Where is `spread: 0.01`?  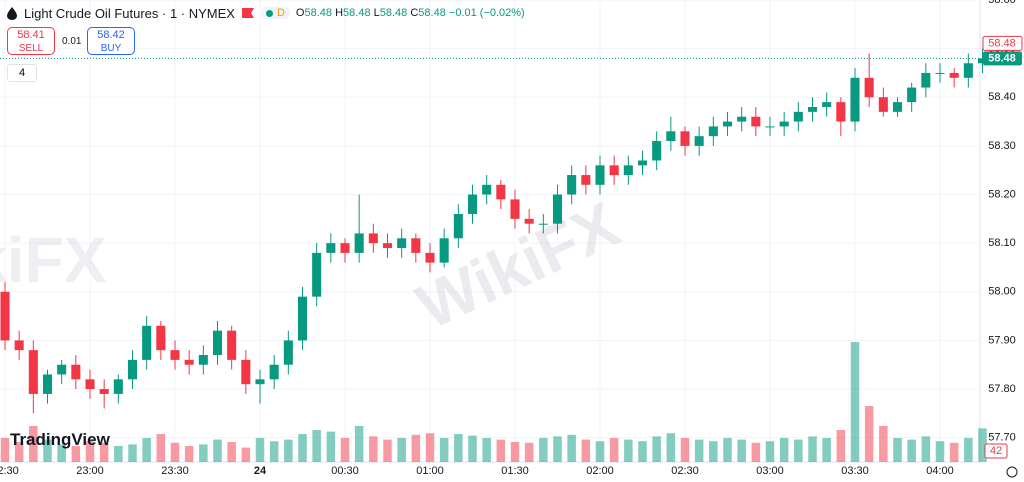 spread: 0.01 is located at coordinates (72, 41).